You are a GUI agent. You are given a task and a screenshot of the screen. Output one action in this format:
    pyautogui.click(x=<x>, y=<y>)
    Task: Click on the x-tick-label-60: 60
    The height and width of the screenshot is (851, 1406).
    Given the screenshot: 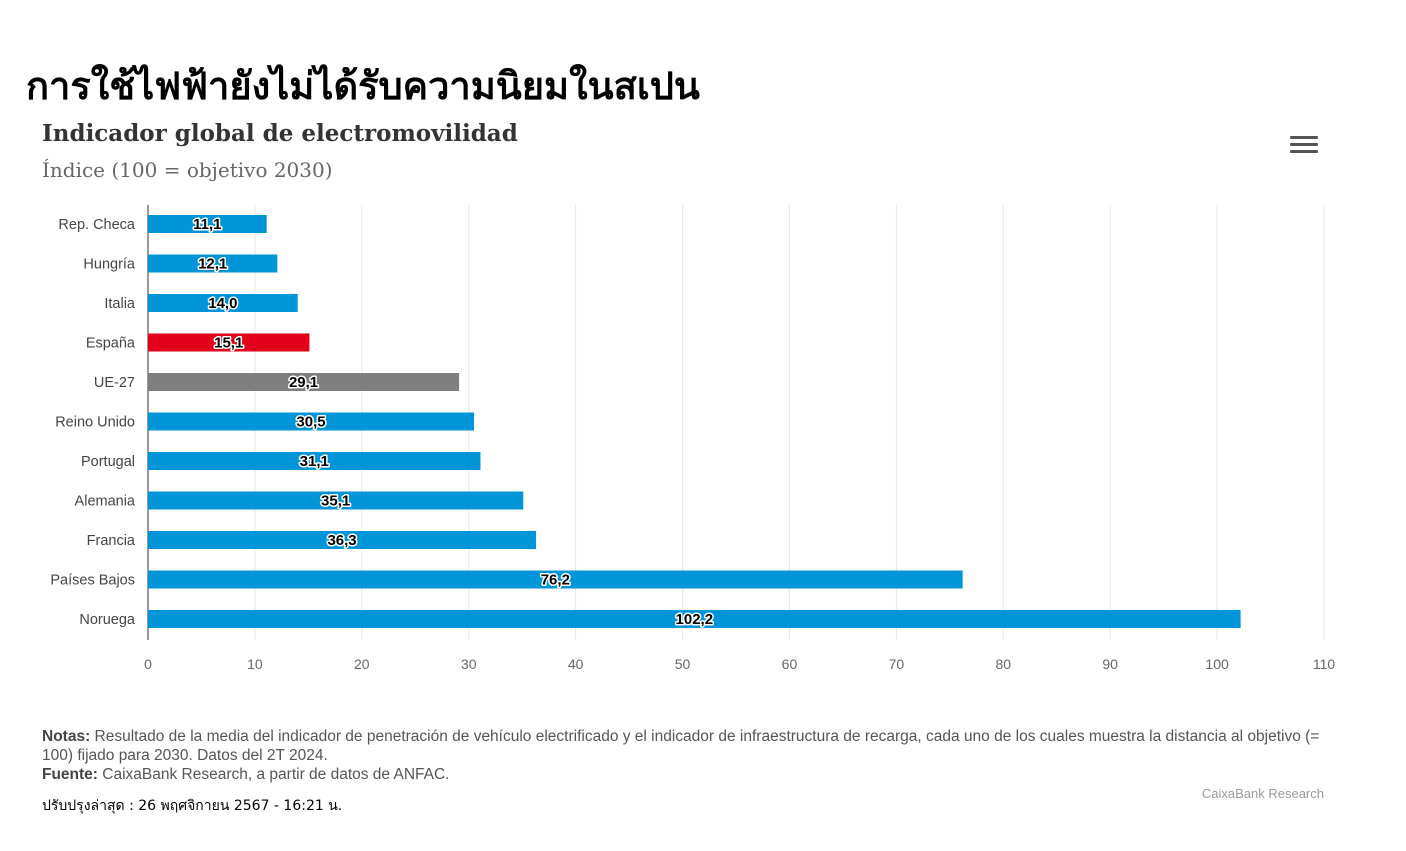 What is the action you would take?
    pyautogui.click(x=790, y=664)
    